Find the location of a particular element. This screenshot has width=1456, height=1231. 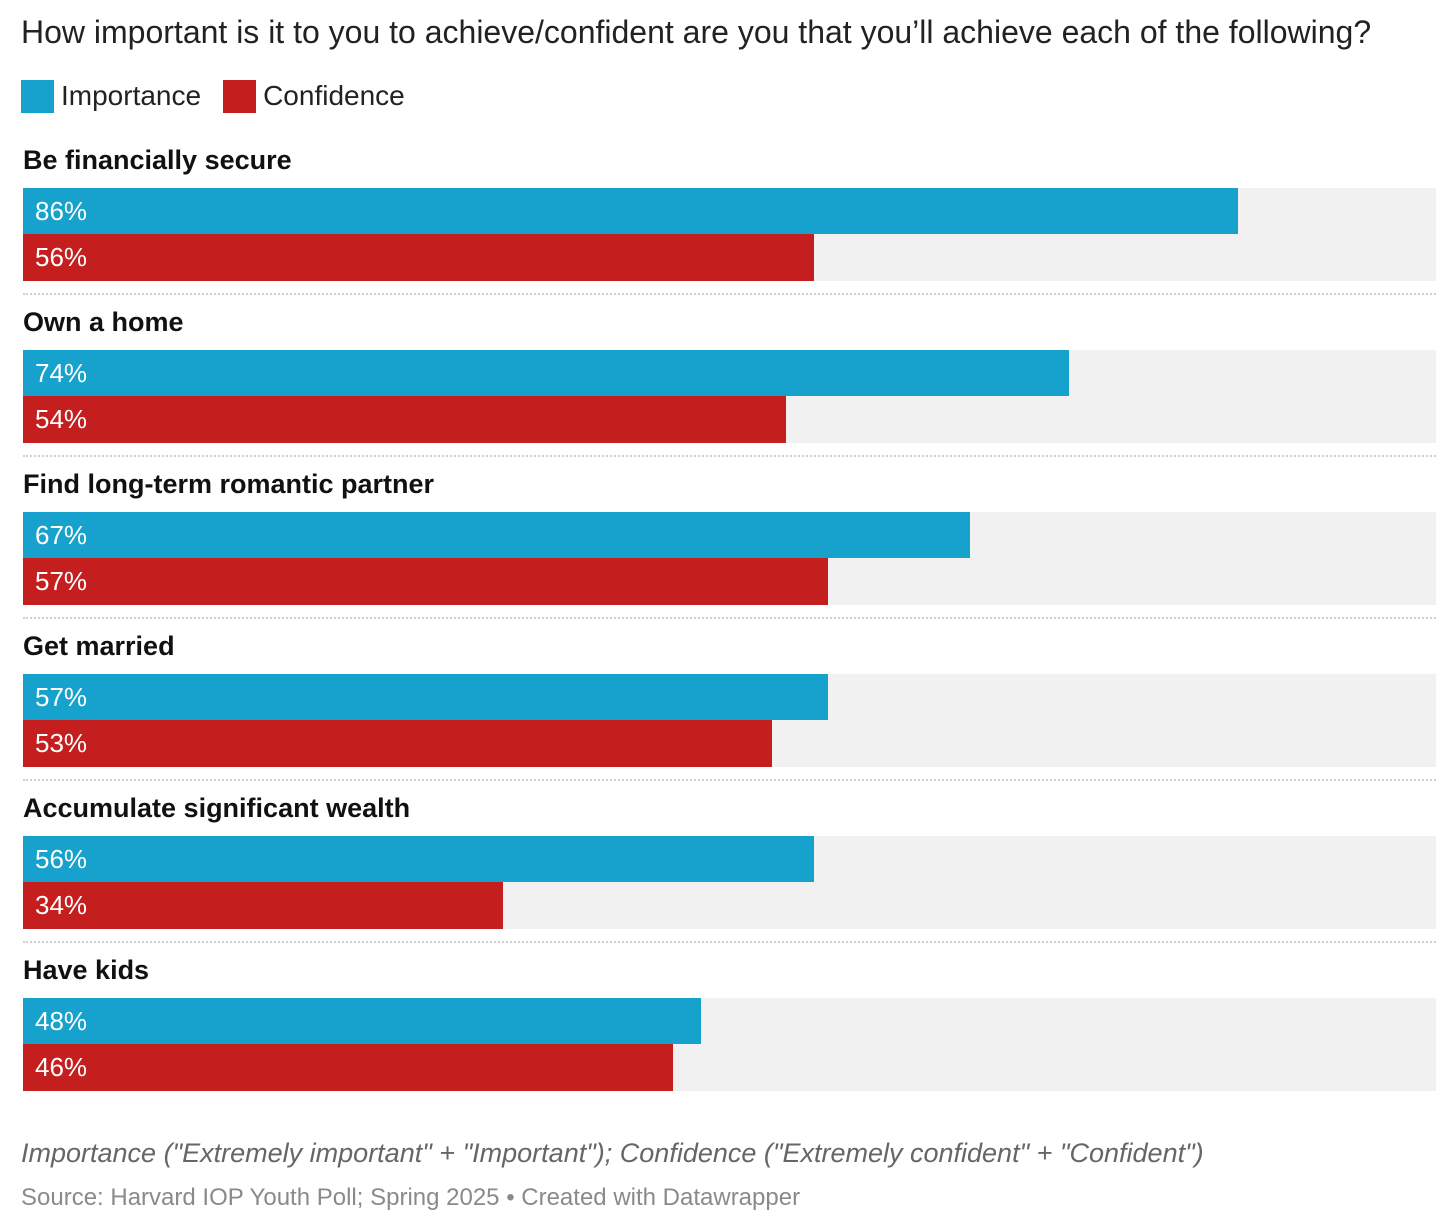

category-label: Find long-term romantic partner is located at coordinates (229, 484).